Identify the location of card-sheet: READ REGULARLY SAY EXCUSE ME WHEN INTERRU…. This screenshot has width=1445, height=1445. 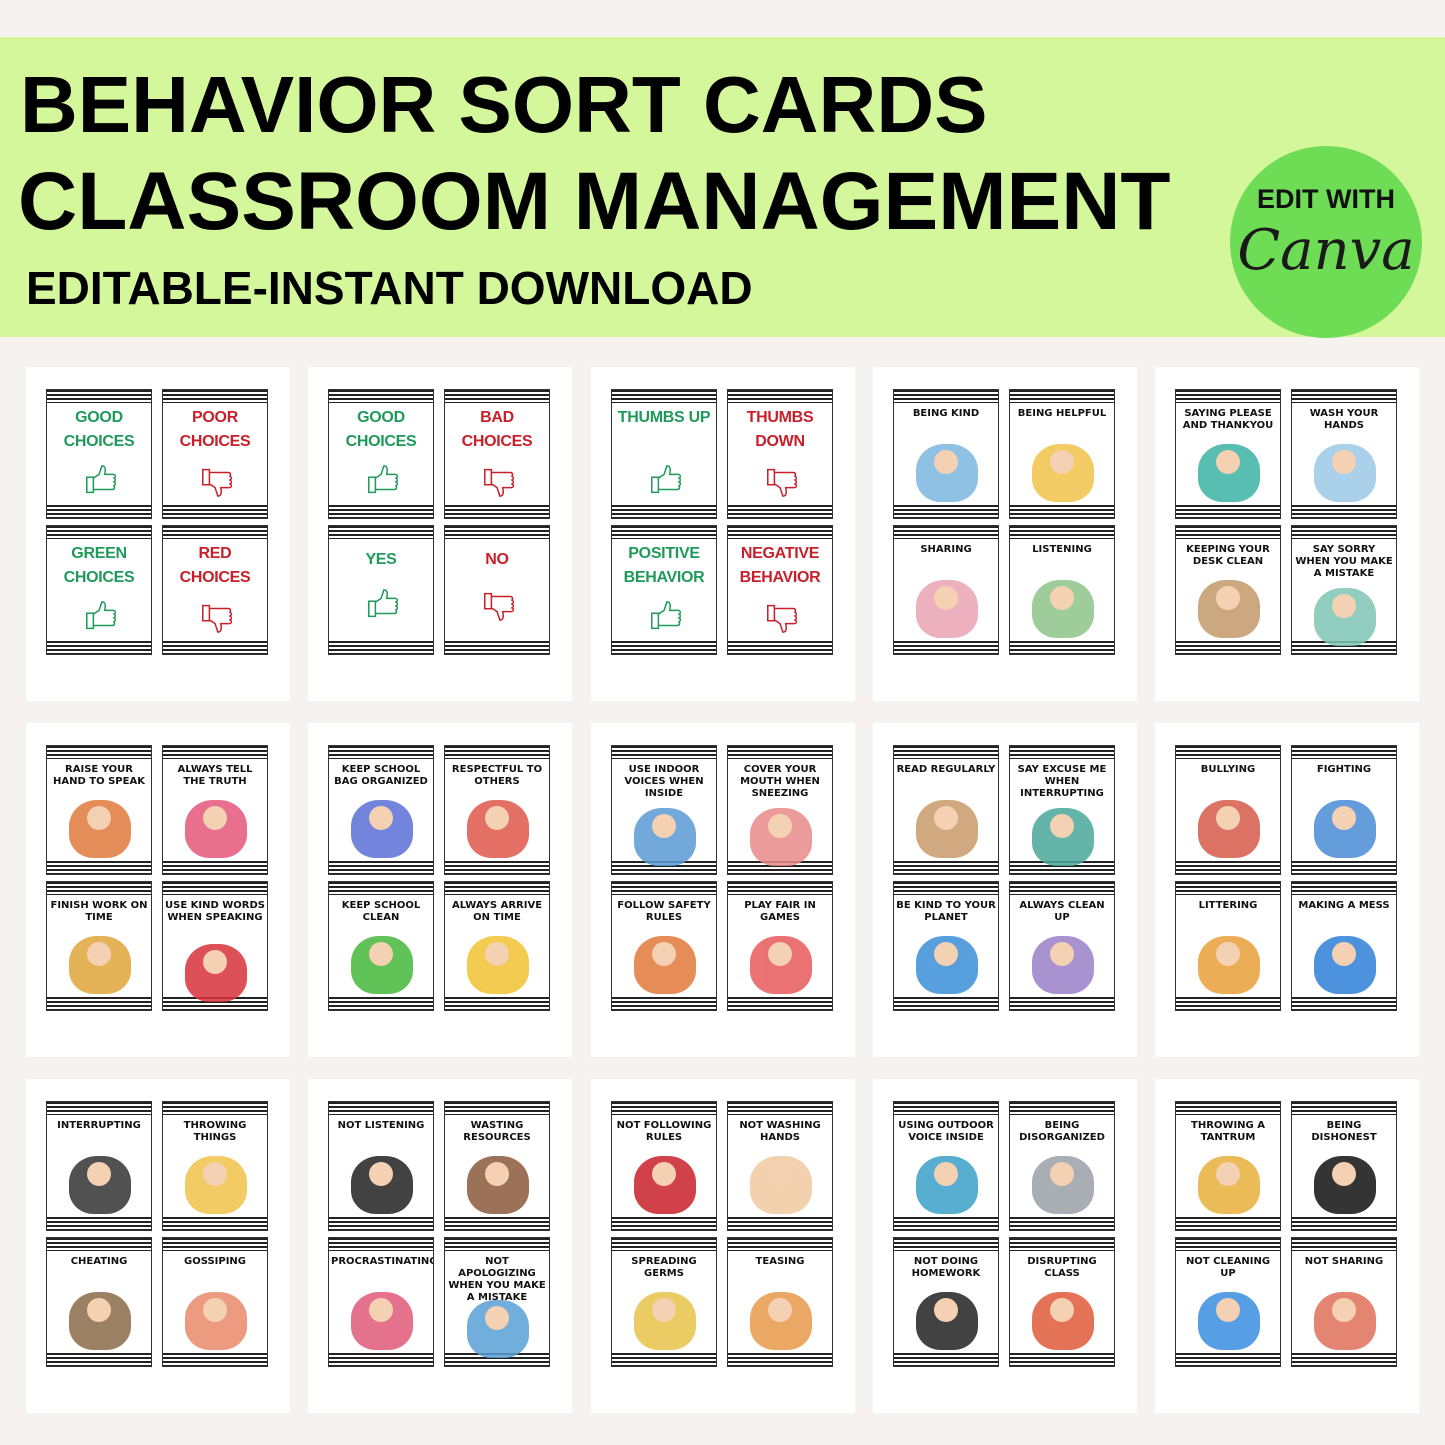
(1005, 890).